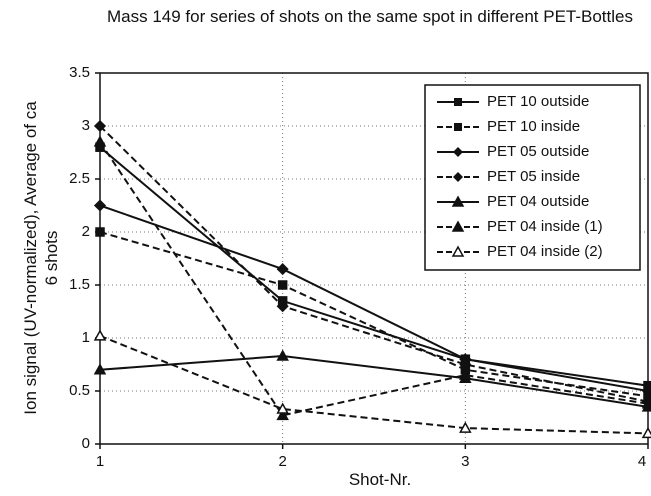 This screenshot has width=651, height=496. What do you see at coordinates (86, 125) in the screenshot?
I see `y-tick-label: 3` at bounding box center [86, 125].